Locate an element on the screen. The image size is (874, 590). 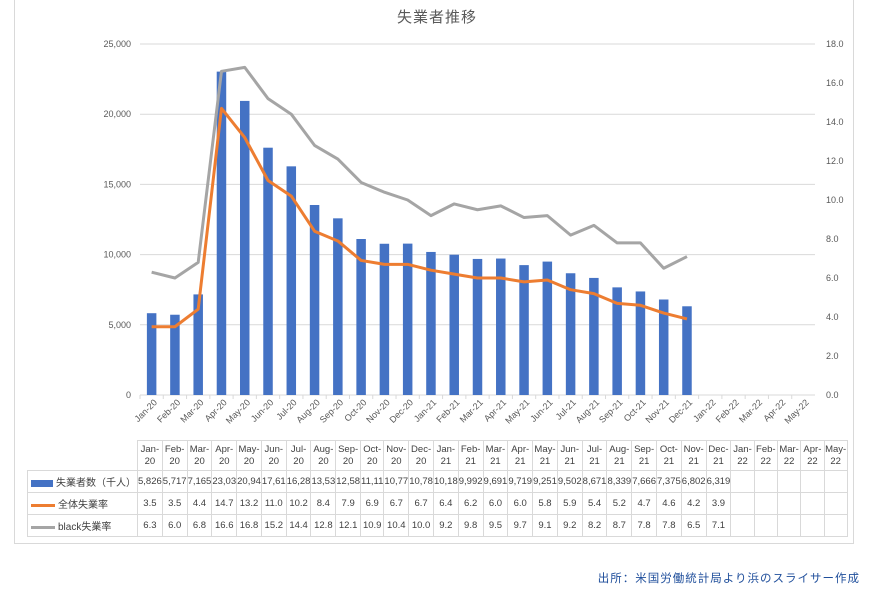
table-header-cell: Dec- 20 is located at coordinates (421, 455).